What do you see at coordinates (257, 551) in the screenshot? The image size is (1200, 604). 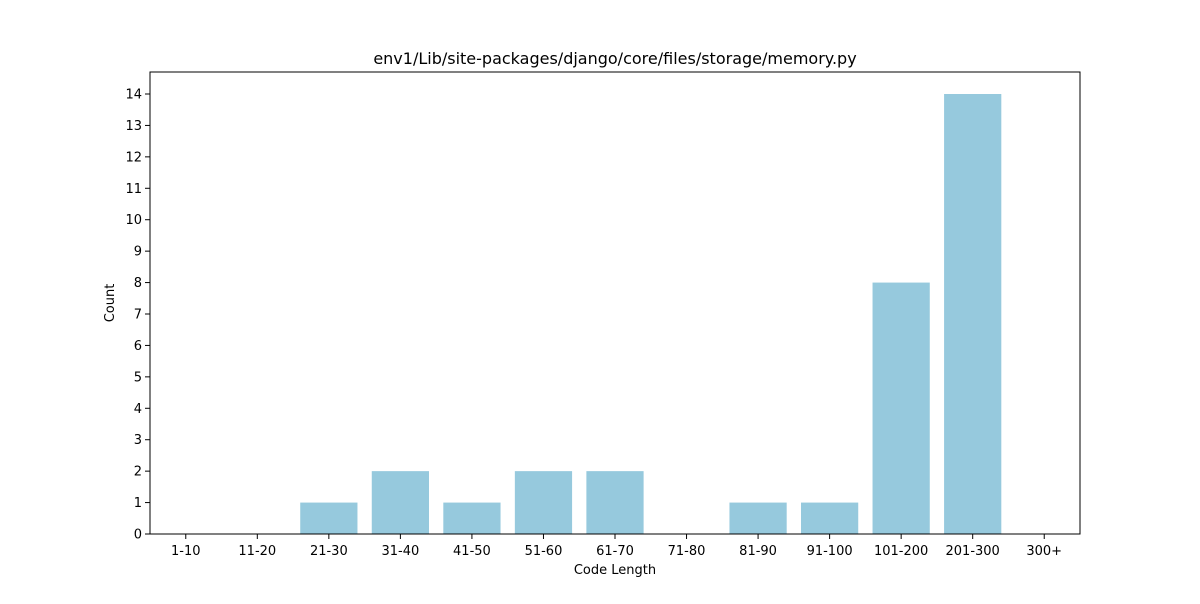 I see `x-tick-label: 11-20` at bounding box center [257, 551].